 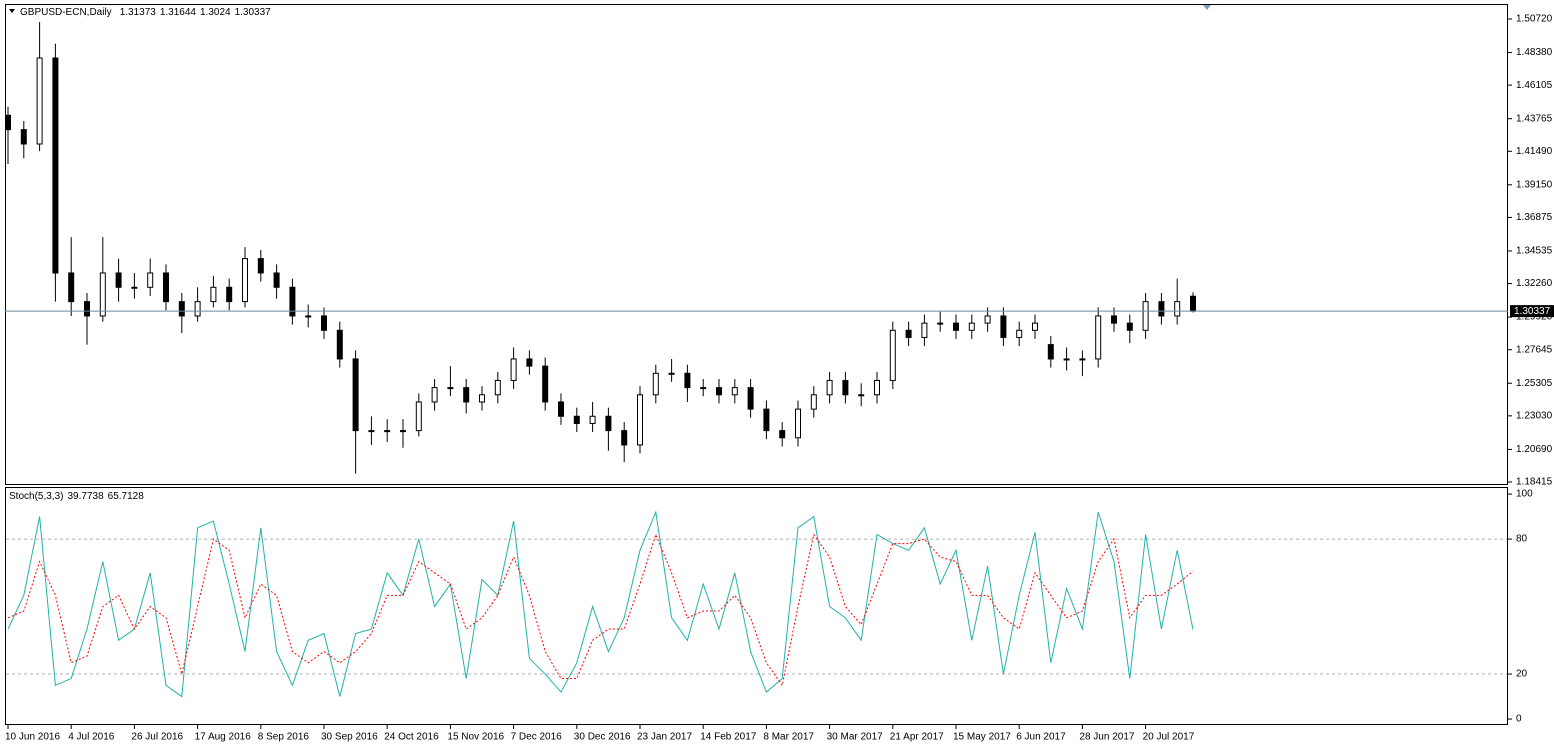 What do you see at coordinates (982, 737) in the screenshot?
I see `x-tick-label: 15 May 2017` at bounding box center [982, 737].